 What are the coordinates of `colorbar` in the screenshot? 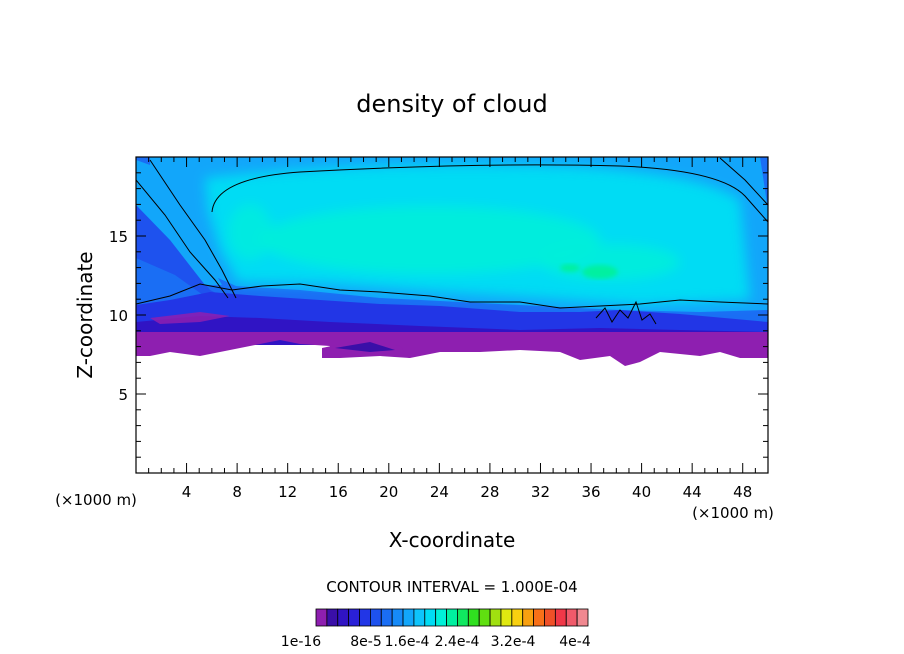 It's located at (452, 617).